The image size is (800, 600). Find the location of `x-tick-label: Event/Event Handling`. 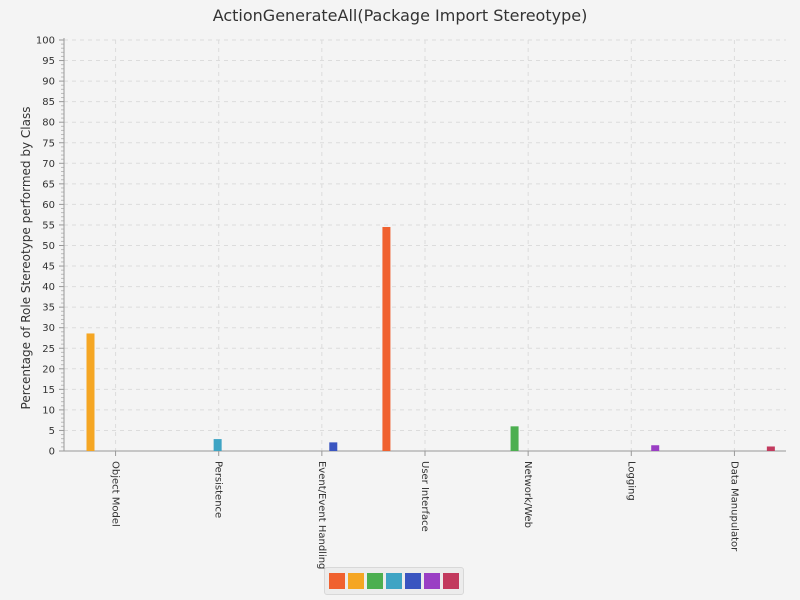

x-tick-label: Event/Event Handling is located at coordinates (321, 515).